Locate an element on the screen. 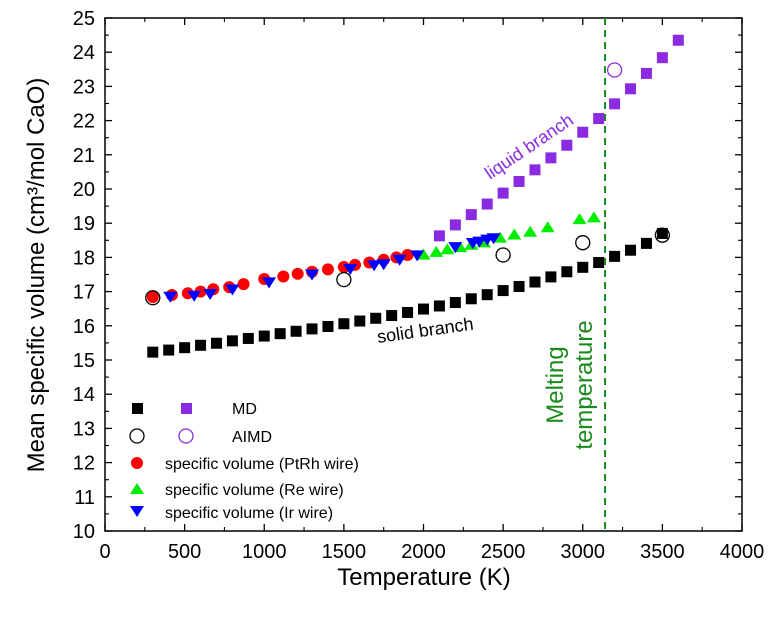 This screenshot has width=772, height=619. y-tick-label: 25 is located at coordinates (84, 19).